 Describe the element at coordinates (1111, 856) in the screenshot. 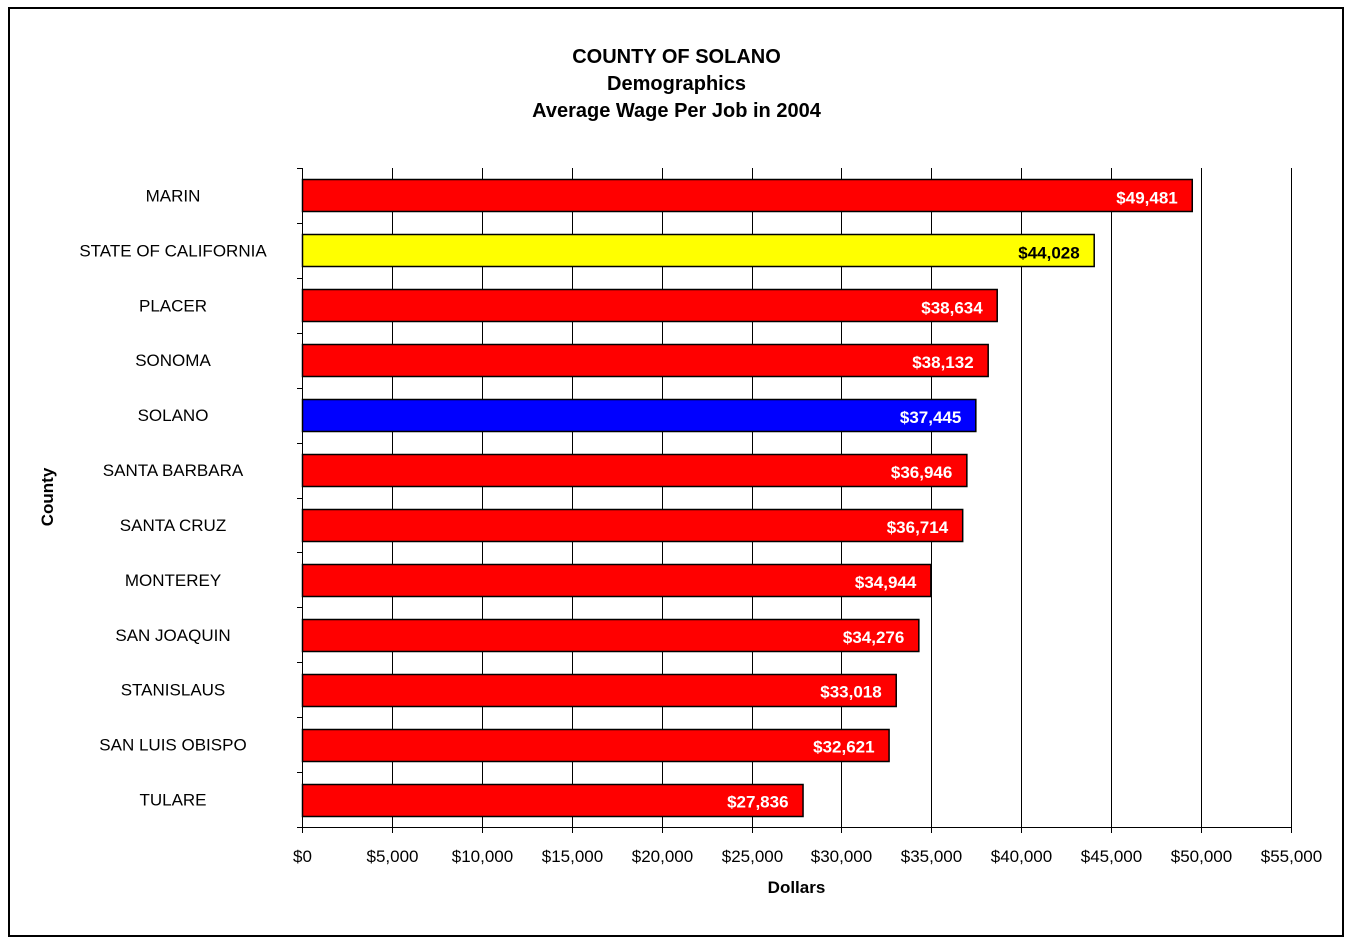

I see `x-tick-label: $45,000` at that location.